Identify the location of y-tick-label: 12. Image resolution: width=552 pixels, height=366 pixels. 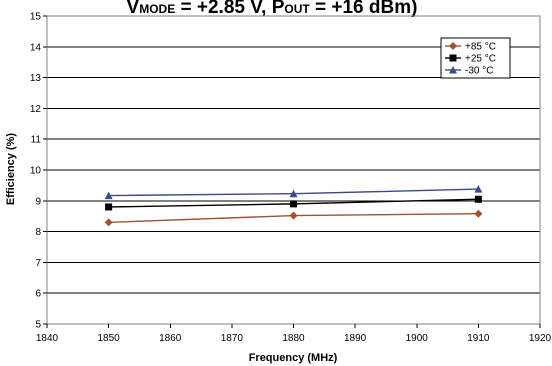
(36, 109).